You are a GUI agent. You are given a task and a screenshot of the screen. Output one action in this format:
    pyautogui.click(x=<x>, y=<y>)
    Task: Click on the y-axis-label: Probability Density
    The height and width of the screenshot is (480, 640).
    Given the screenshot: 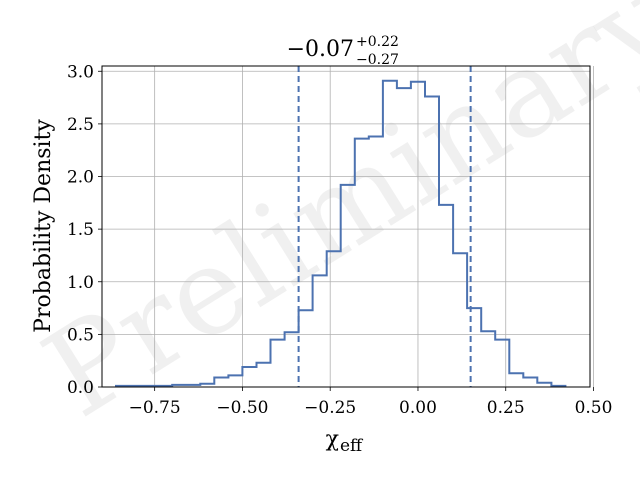 What is the action you would take?
    pyautogui.click(x=43, y=226)
    